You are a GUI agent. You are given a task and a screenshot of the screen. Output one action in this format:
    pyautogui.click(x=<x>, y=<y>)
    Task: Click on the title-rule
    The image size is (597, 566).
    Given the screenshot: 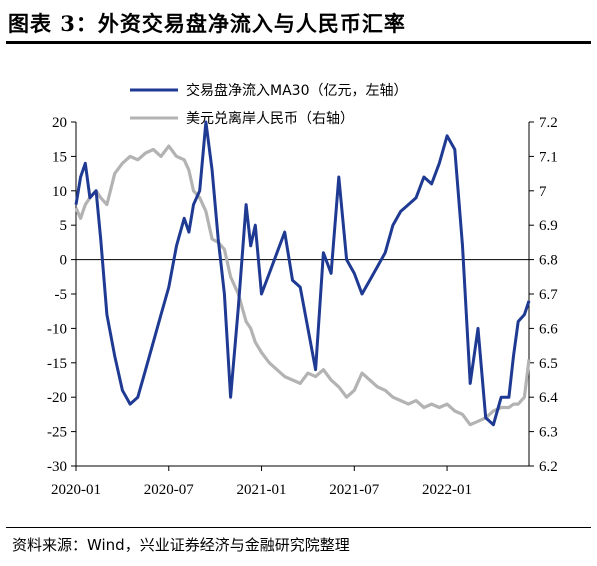 What is the action you would take?
    pyautogui.click(x=298, y=42)
    